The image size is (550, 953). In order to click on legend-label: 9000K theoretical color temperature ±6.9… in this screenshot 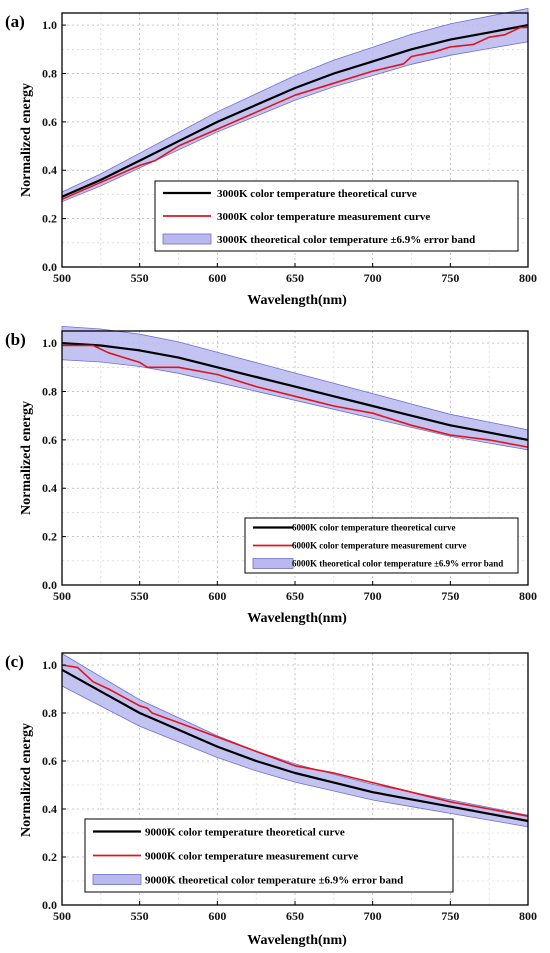, I will do `click(274, 880)`.